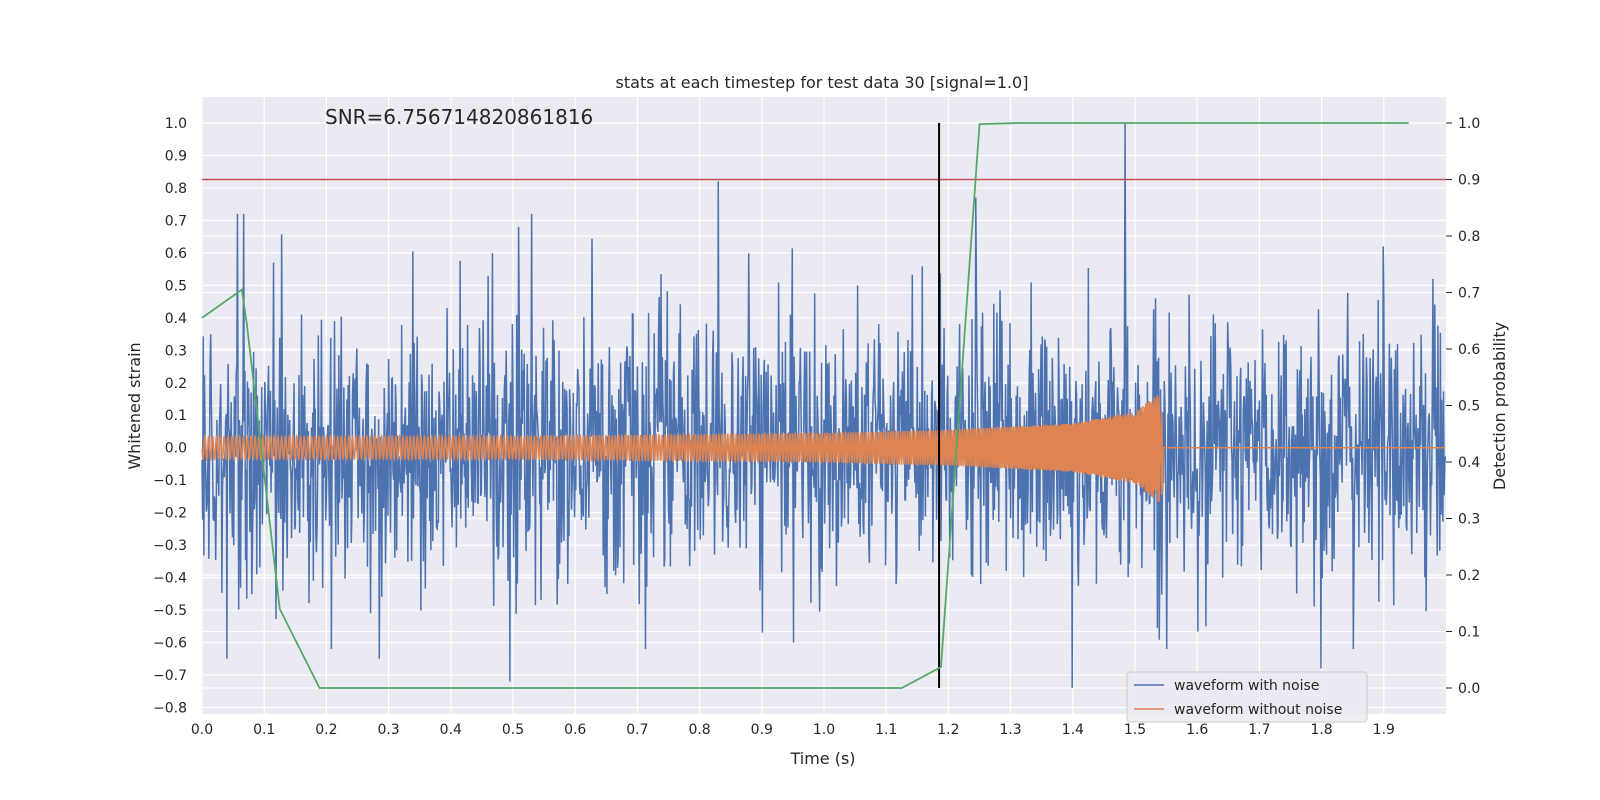  I want to click on y2-tick-label: 0.4, so click(1469, 463).